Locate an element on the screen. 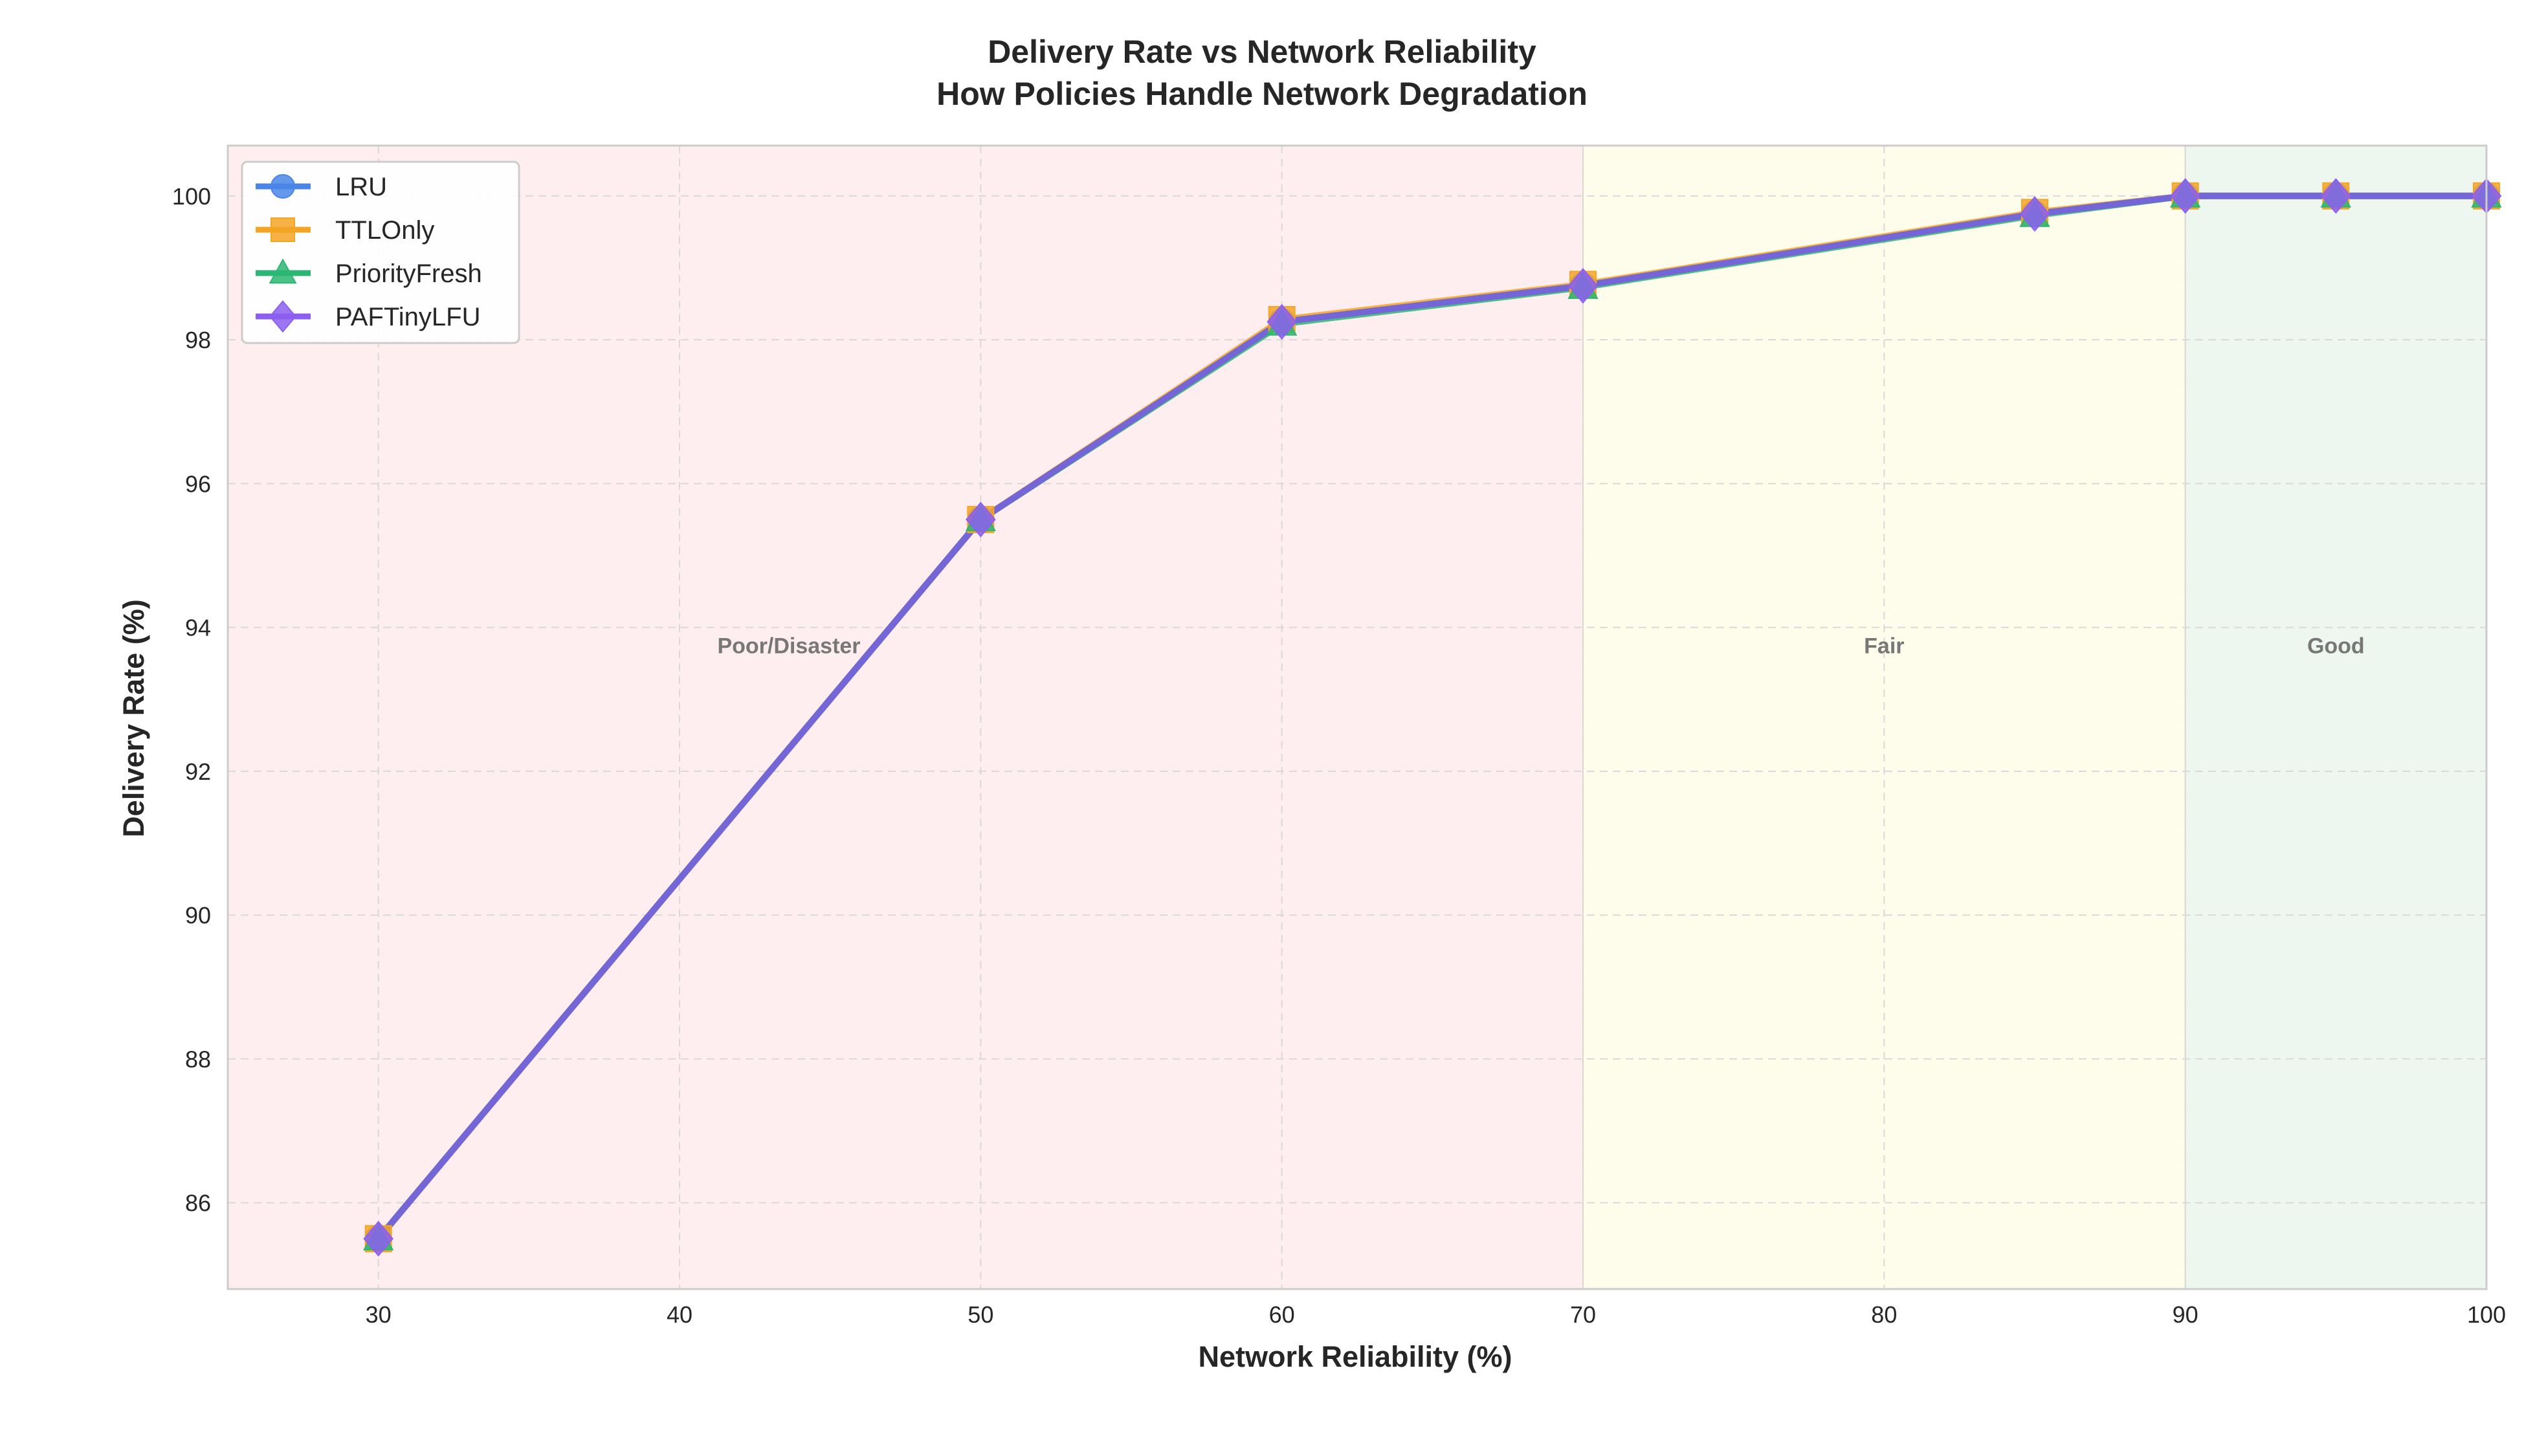 The width and height of the screenshot is (2524, 1456). legend-label-LRU: LRU is located at coordinates (361, 187).